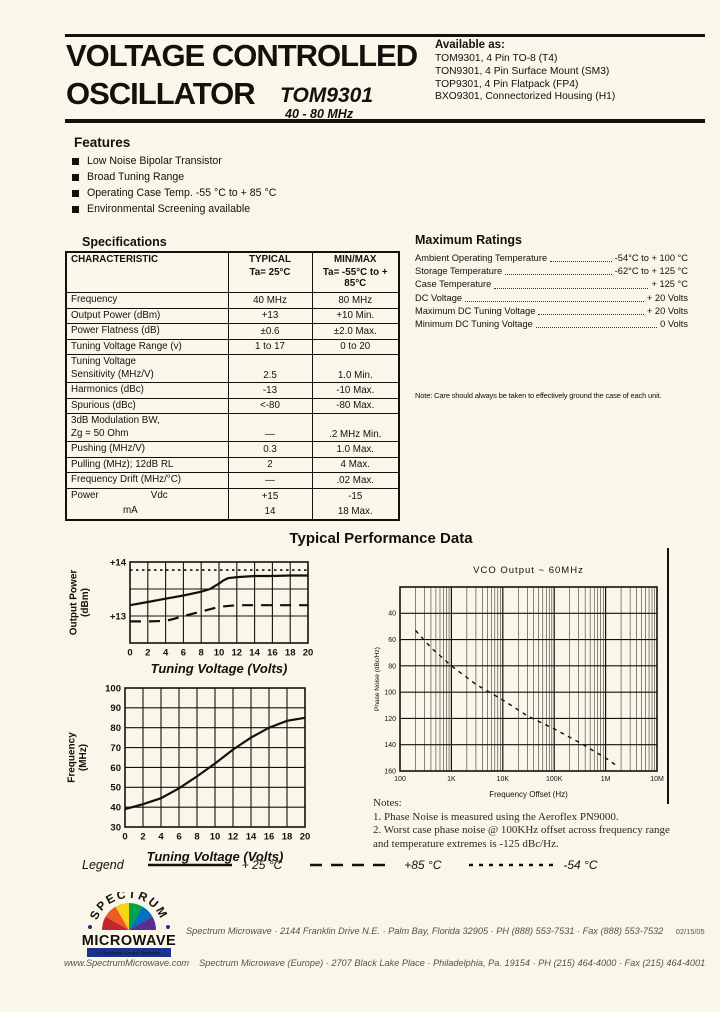  Describe the element at coordinates (507, 84) in the screenshot. I see `available-as-item: TOP9301, 4 Pin Flatpack (FP4)` at that location.